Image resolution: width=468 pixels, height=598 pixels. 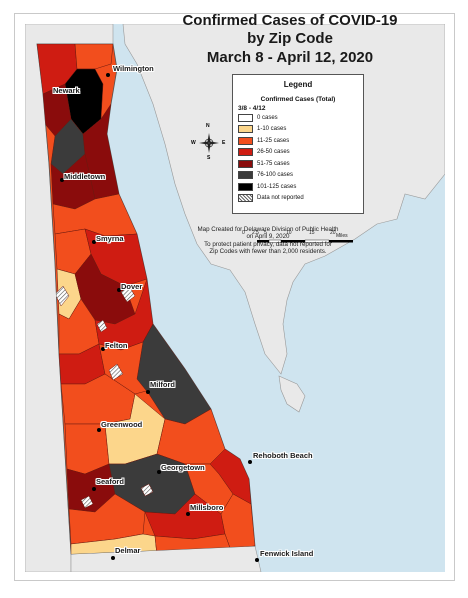 I want to click on note-line-2: on April 9, 2020, so click(x=268, y=237).